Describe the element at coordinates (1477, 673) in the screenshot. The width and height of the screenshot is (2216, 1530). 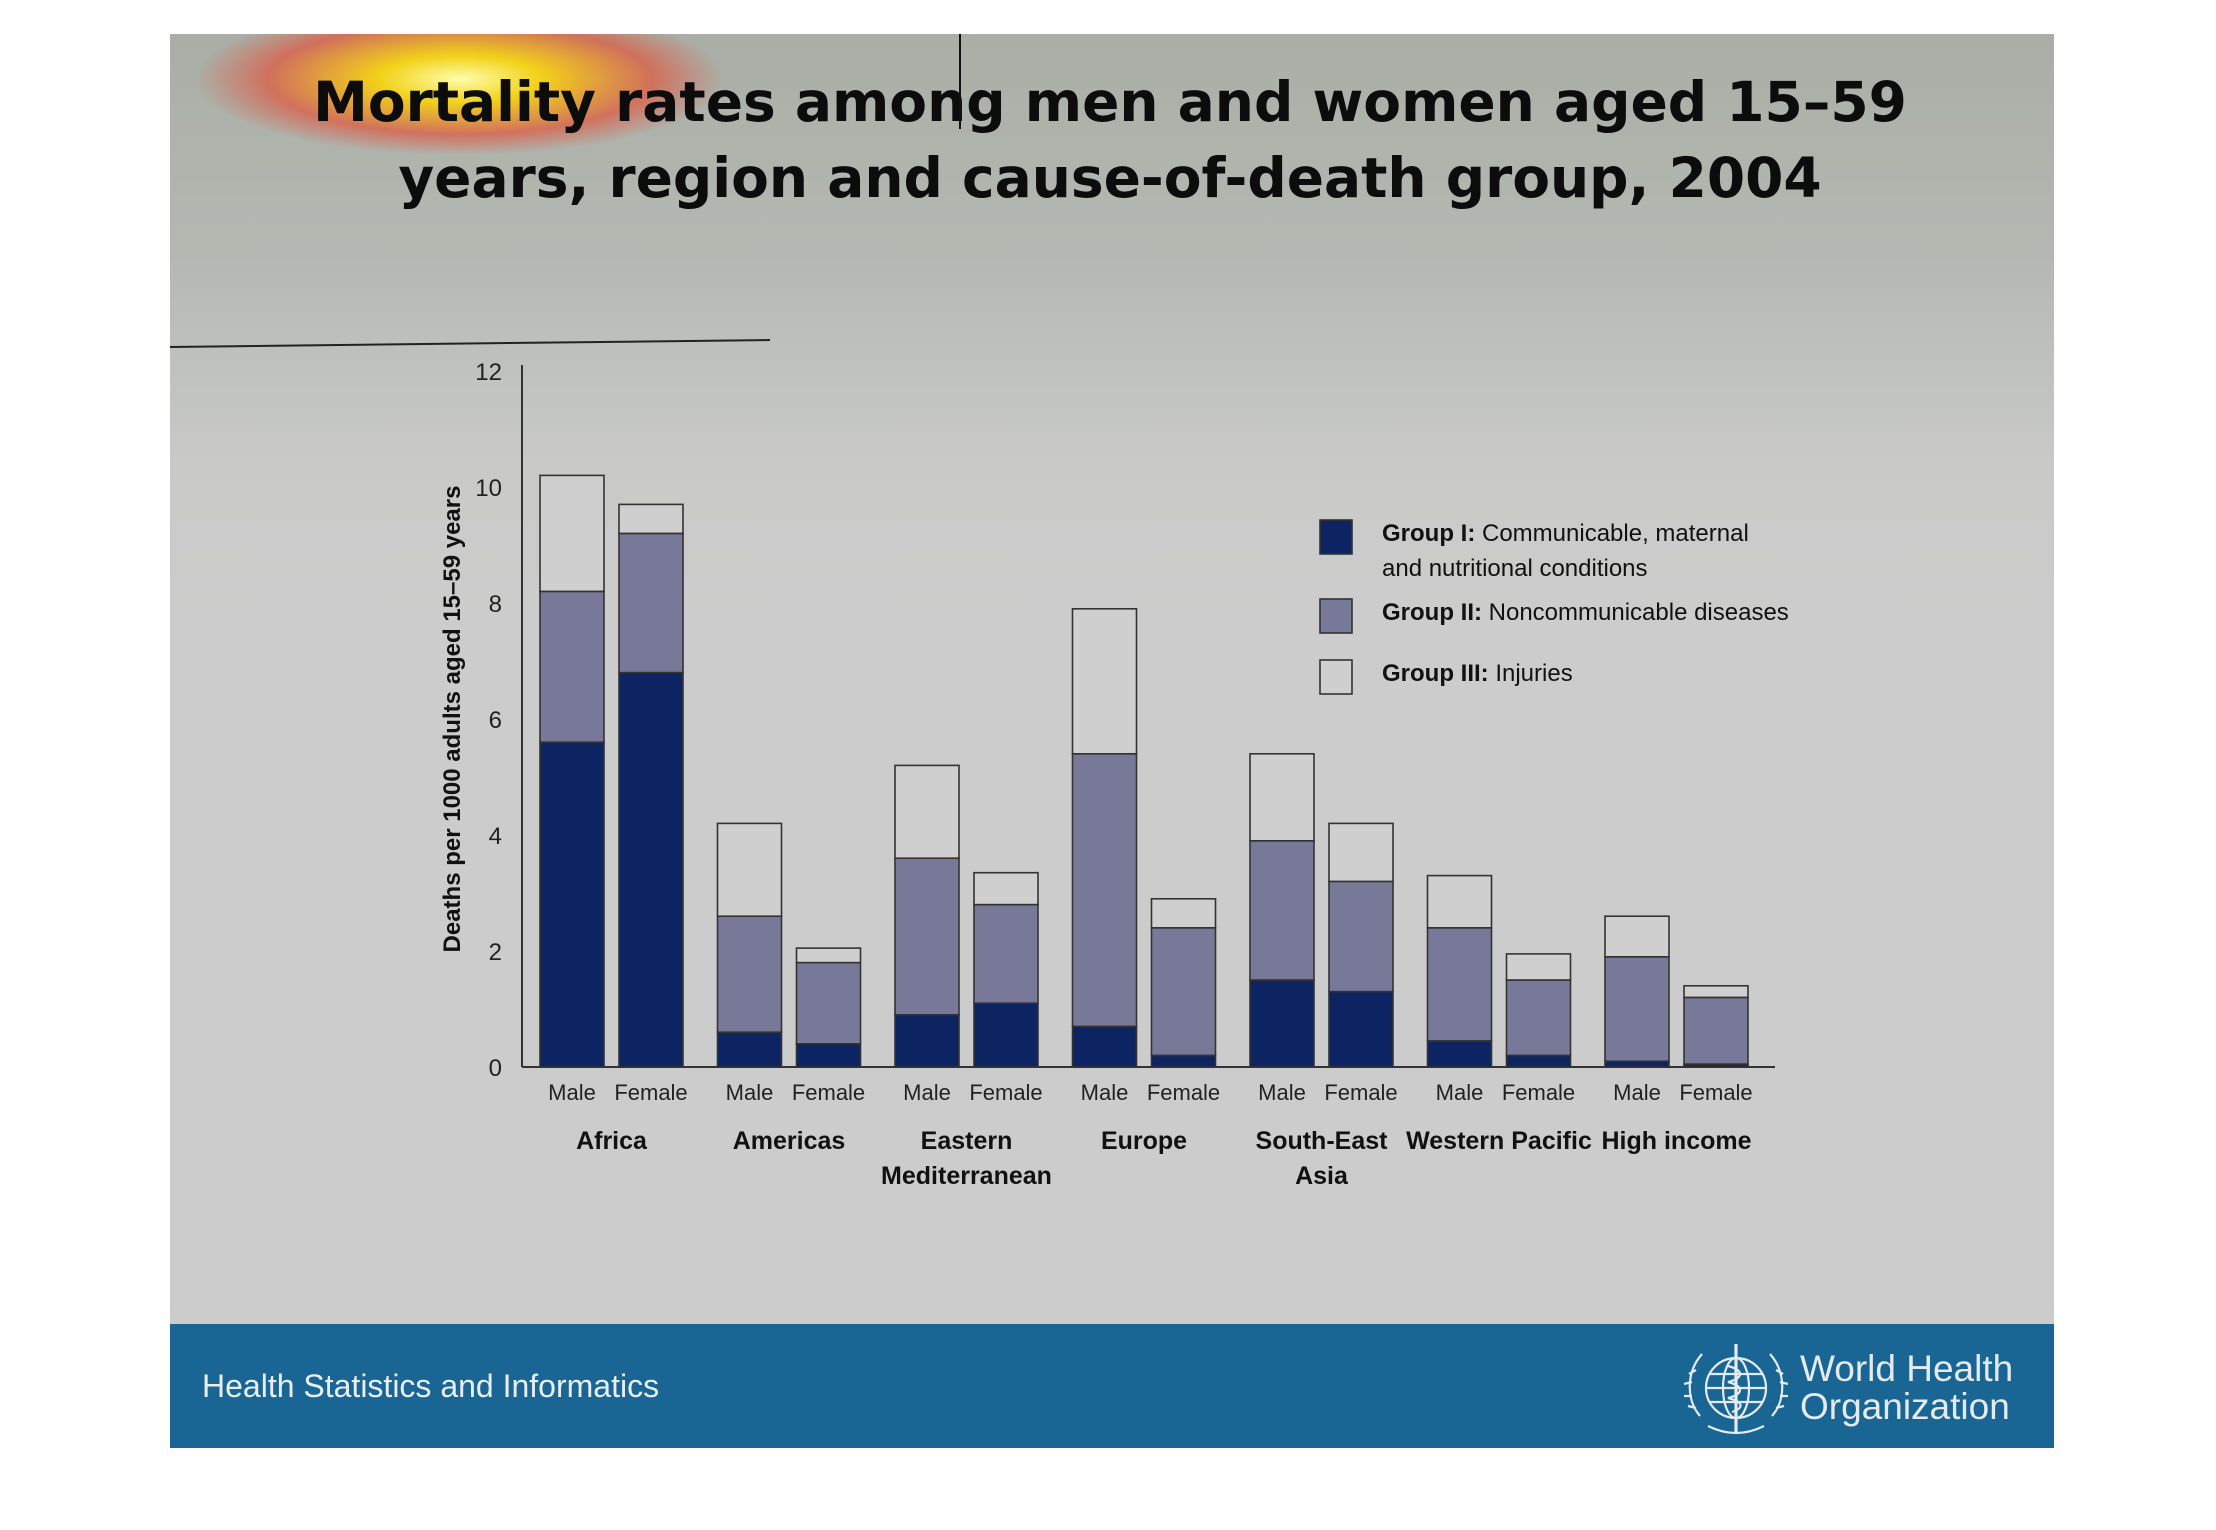
I see `legend-entry-3: Group III: Injuries` at that location.